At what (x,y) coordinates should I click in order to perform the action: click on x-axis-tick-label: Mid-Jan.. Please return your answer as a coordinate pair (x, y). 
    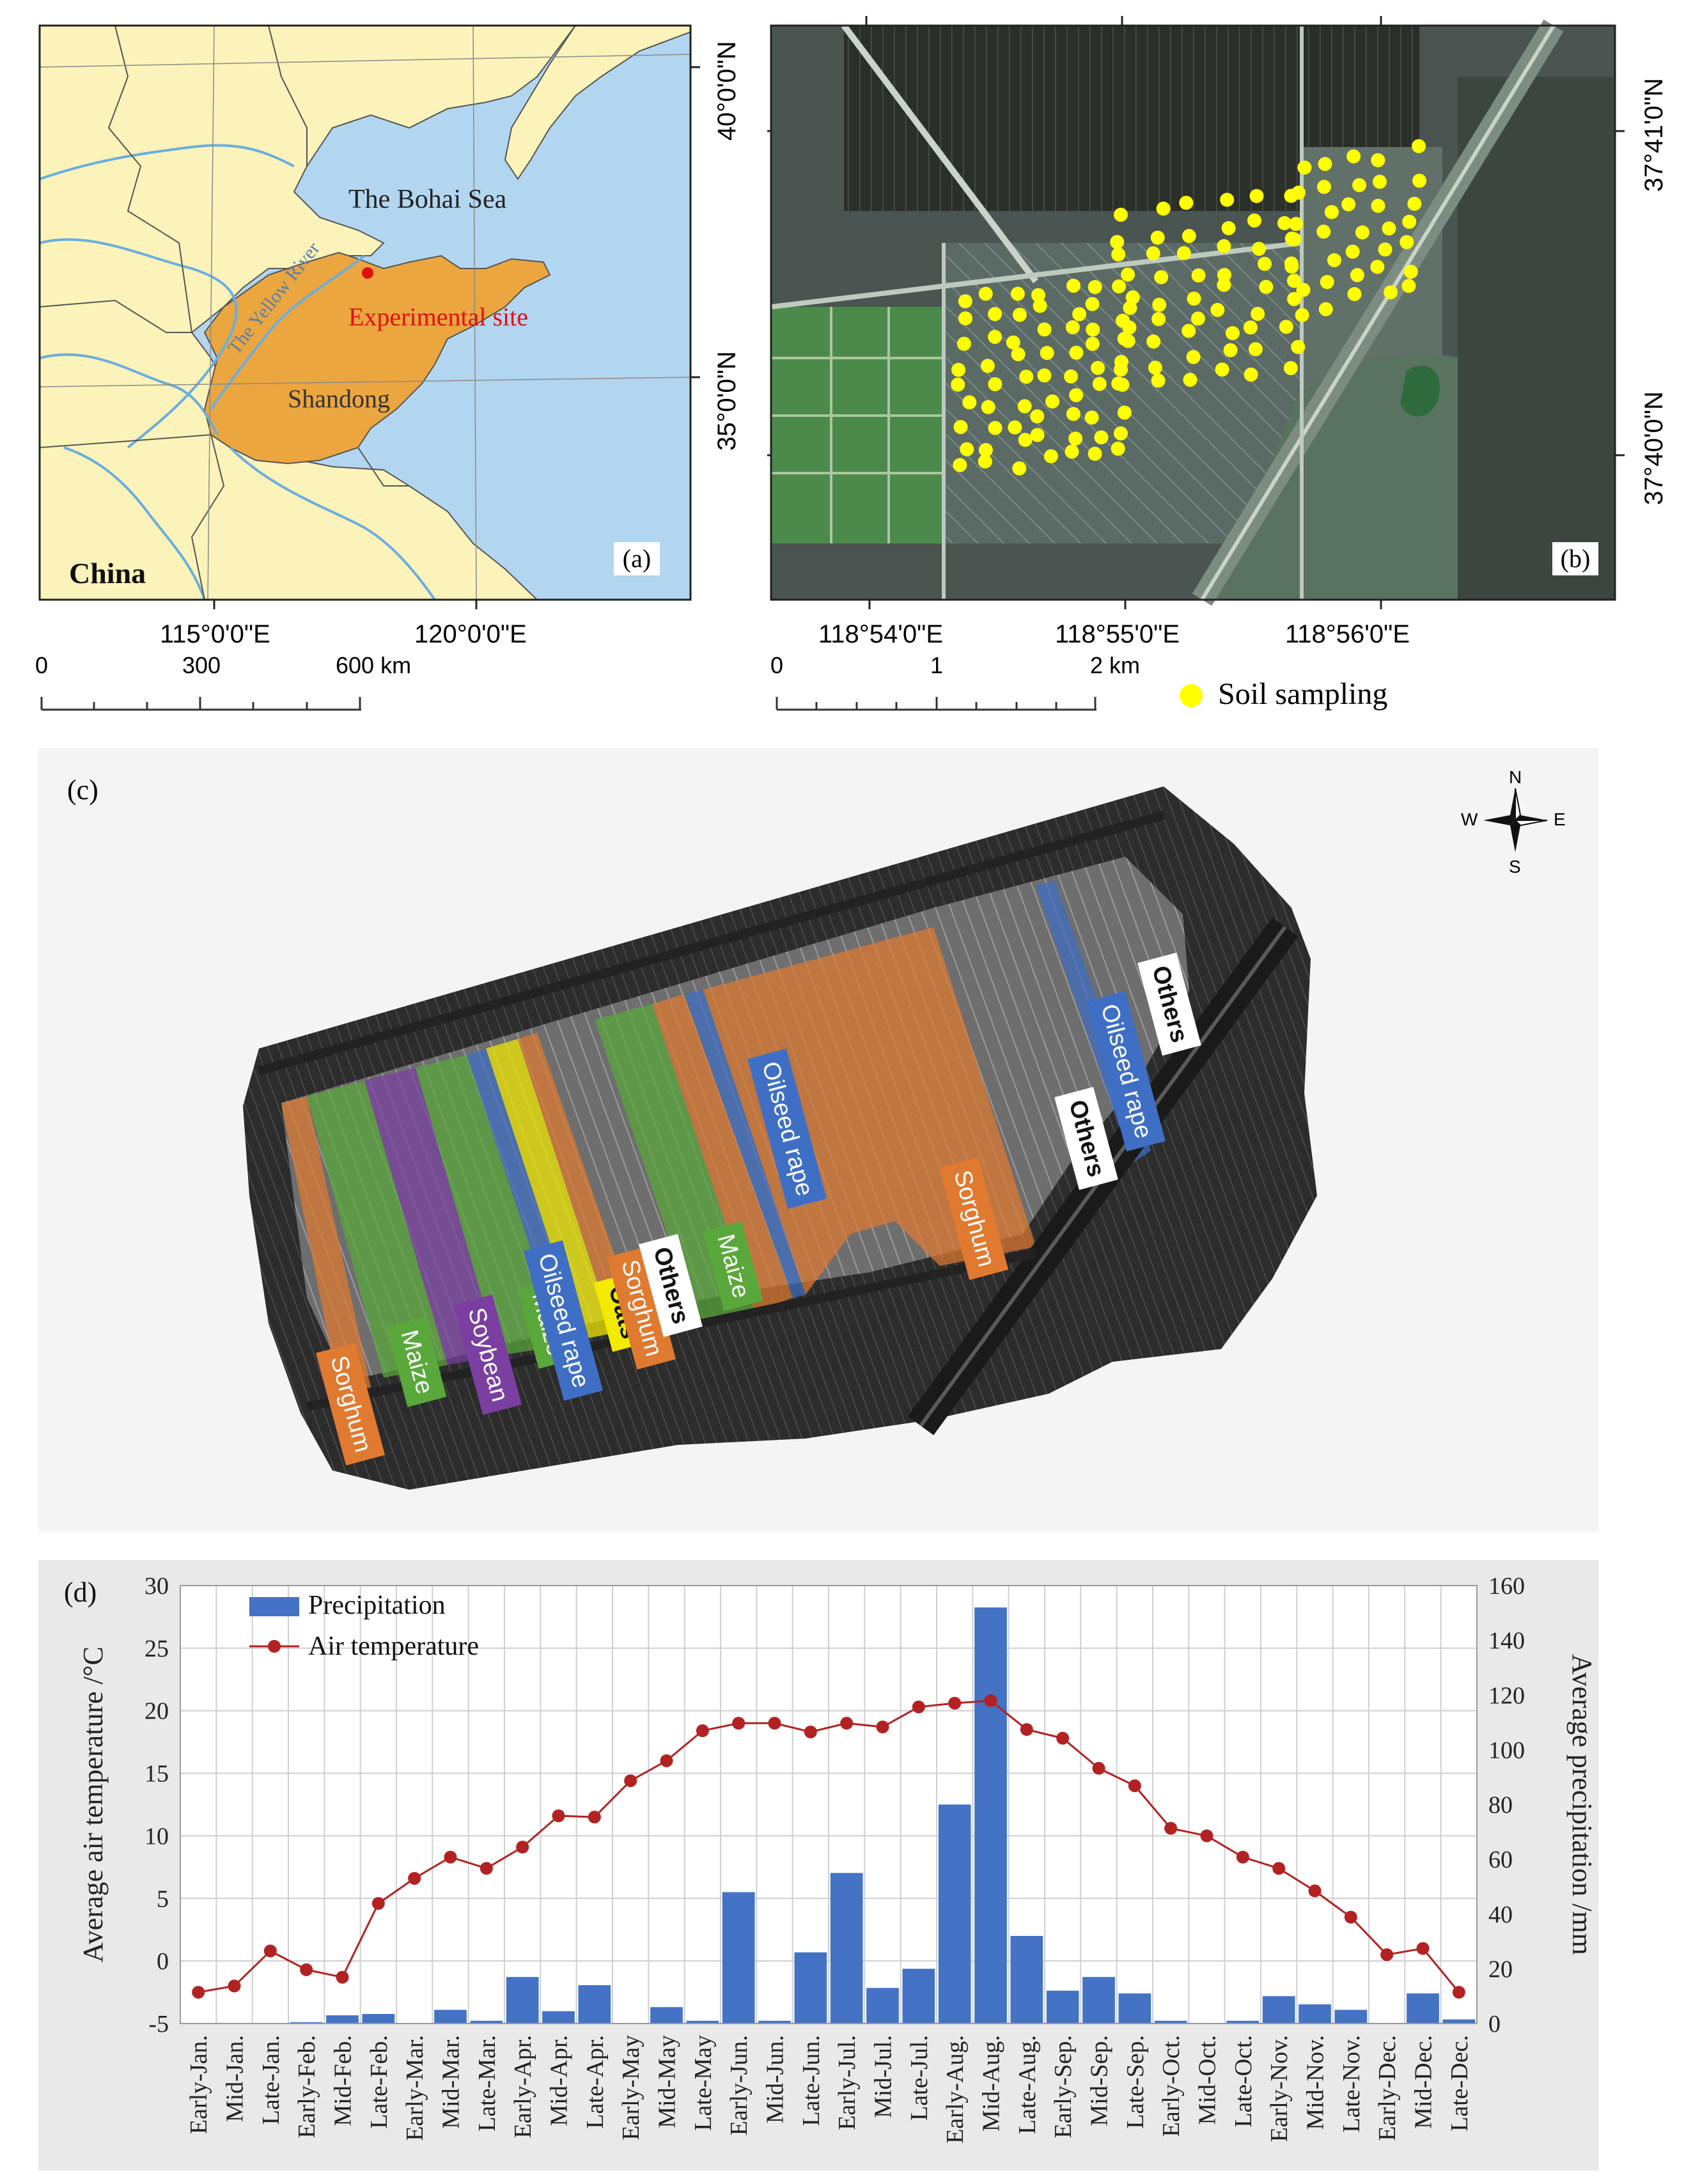
    Looking at the image, I should click on (235, 2079).